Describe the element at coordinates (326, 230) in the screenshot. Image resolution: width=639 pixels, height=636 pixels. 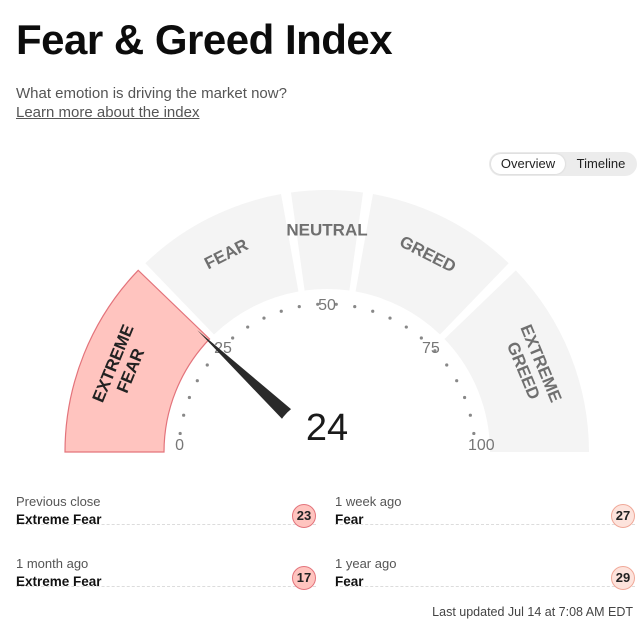
I see `gauge-segment-label: NEUTRAL` at that location.